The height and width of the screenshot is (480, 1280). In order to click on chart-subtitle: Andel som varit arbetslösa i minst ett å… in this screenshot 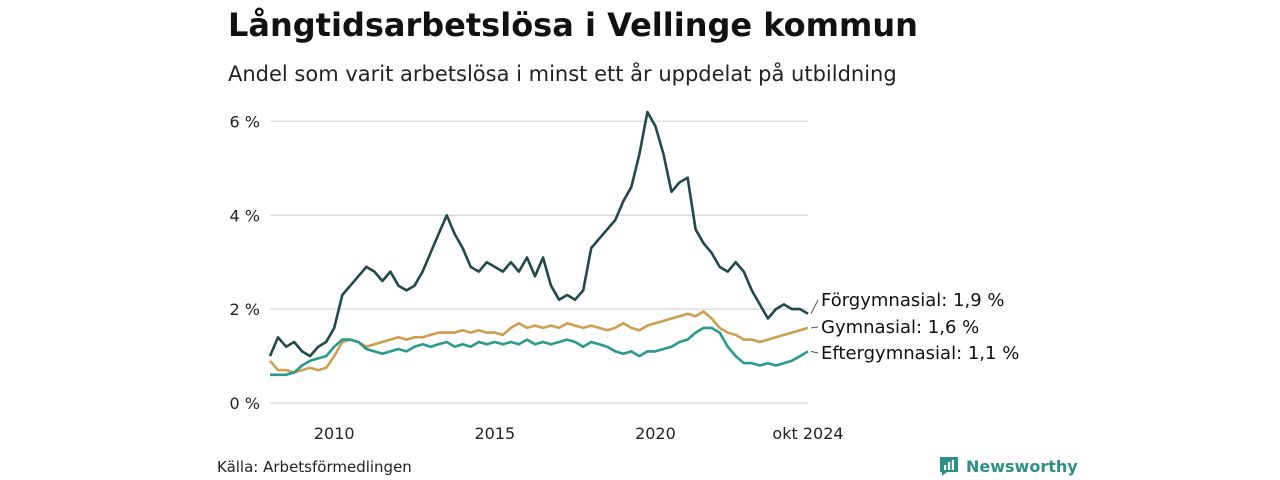, I will do `click(562, 74)`.